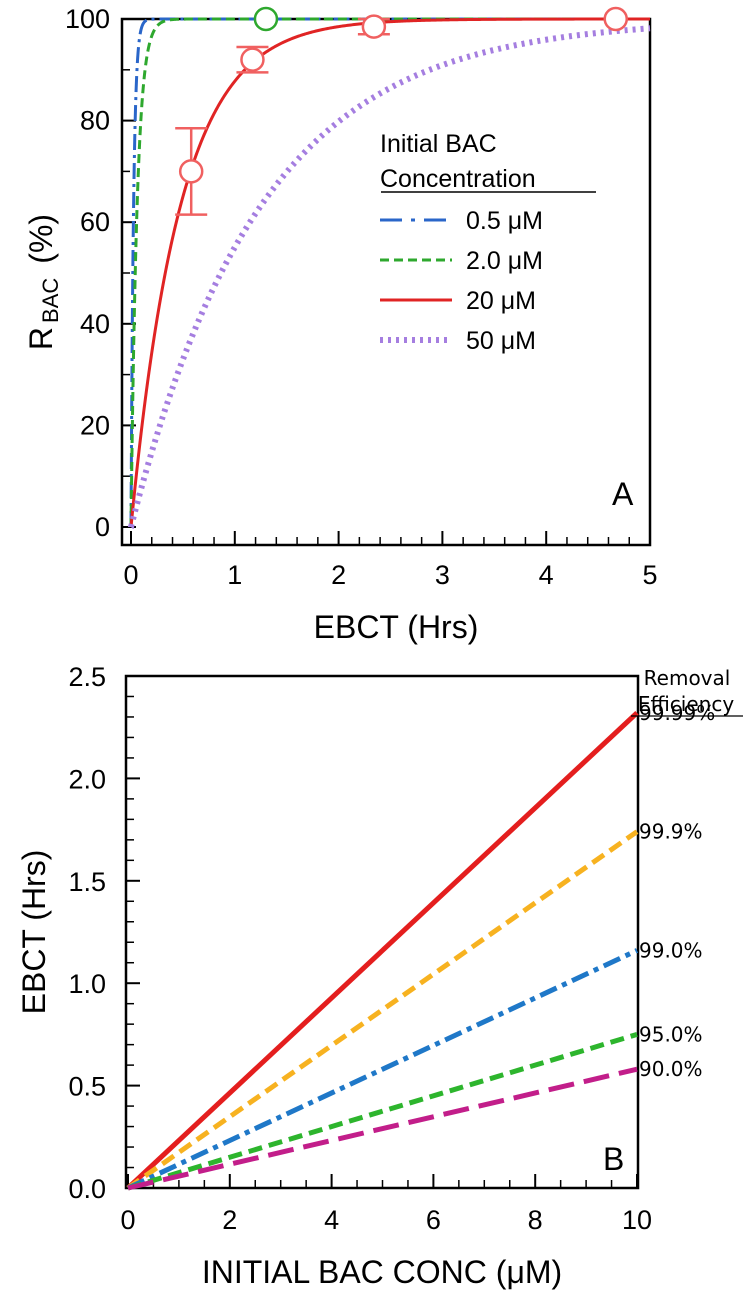 The image size is (750, 1300). I want to click on panel-b-y-ticks: 0.0 0.5 1.0 1.5 2.0 2.5, so click(104, 933).